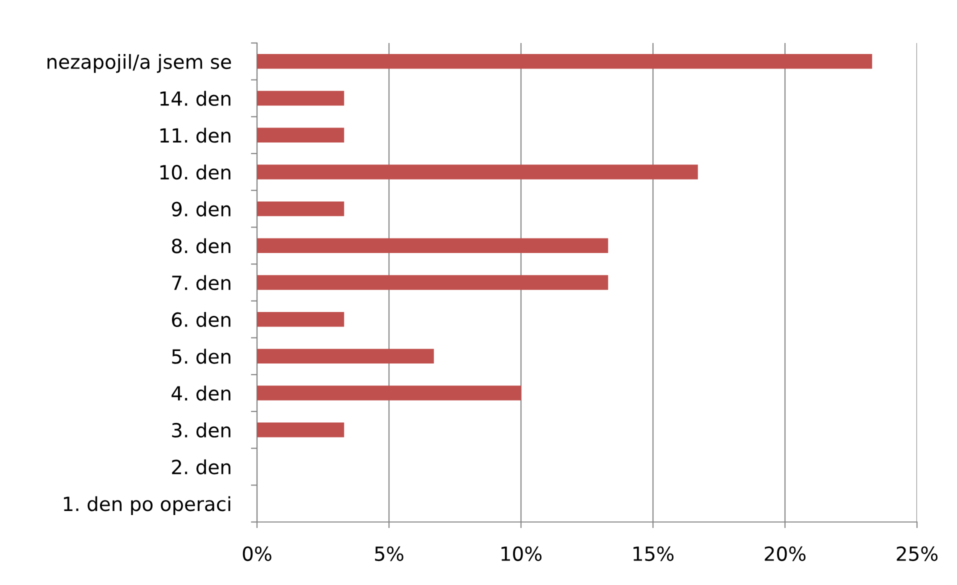 The width and height of the screenshot is (957, 585). I want to click on y-tick-label: 14. den, so click(195, 98).